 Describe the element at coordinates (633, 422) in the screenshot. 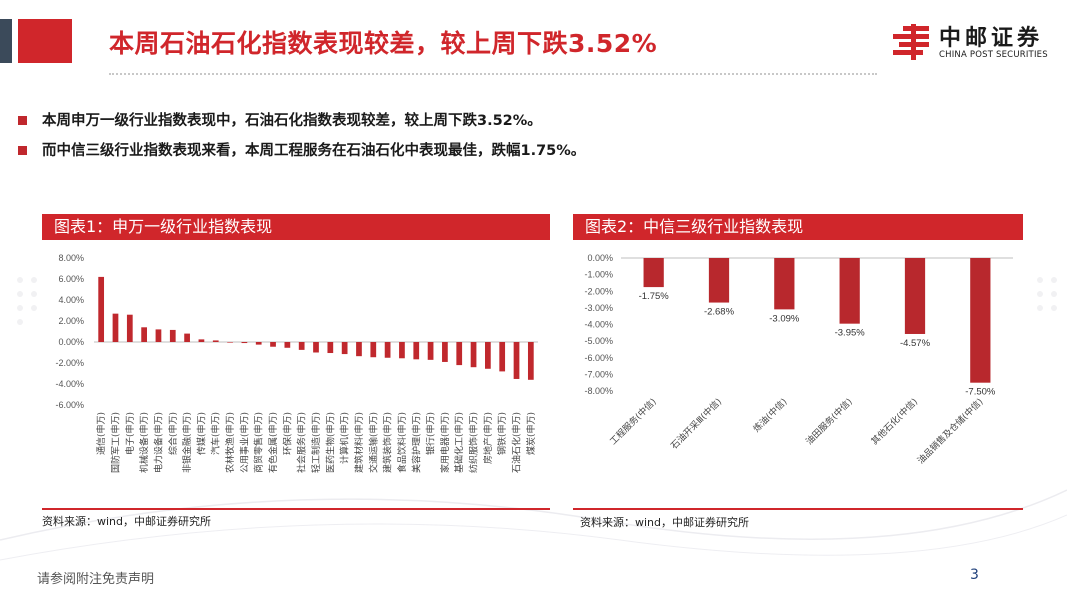

I see `category-label: 工程服务(中信)` at that location.